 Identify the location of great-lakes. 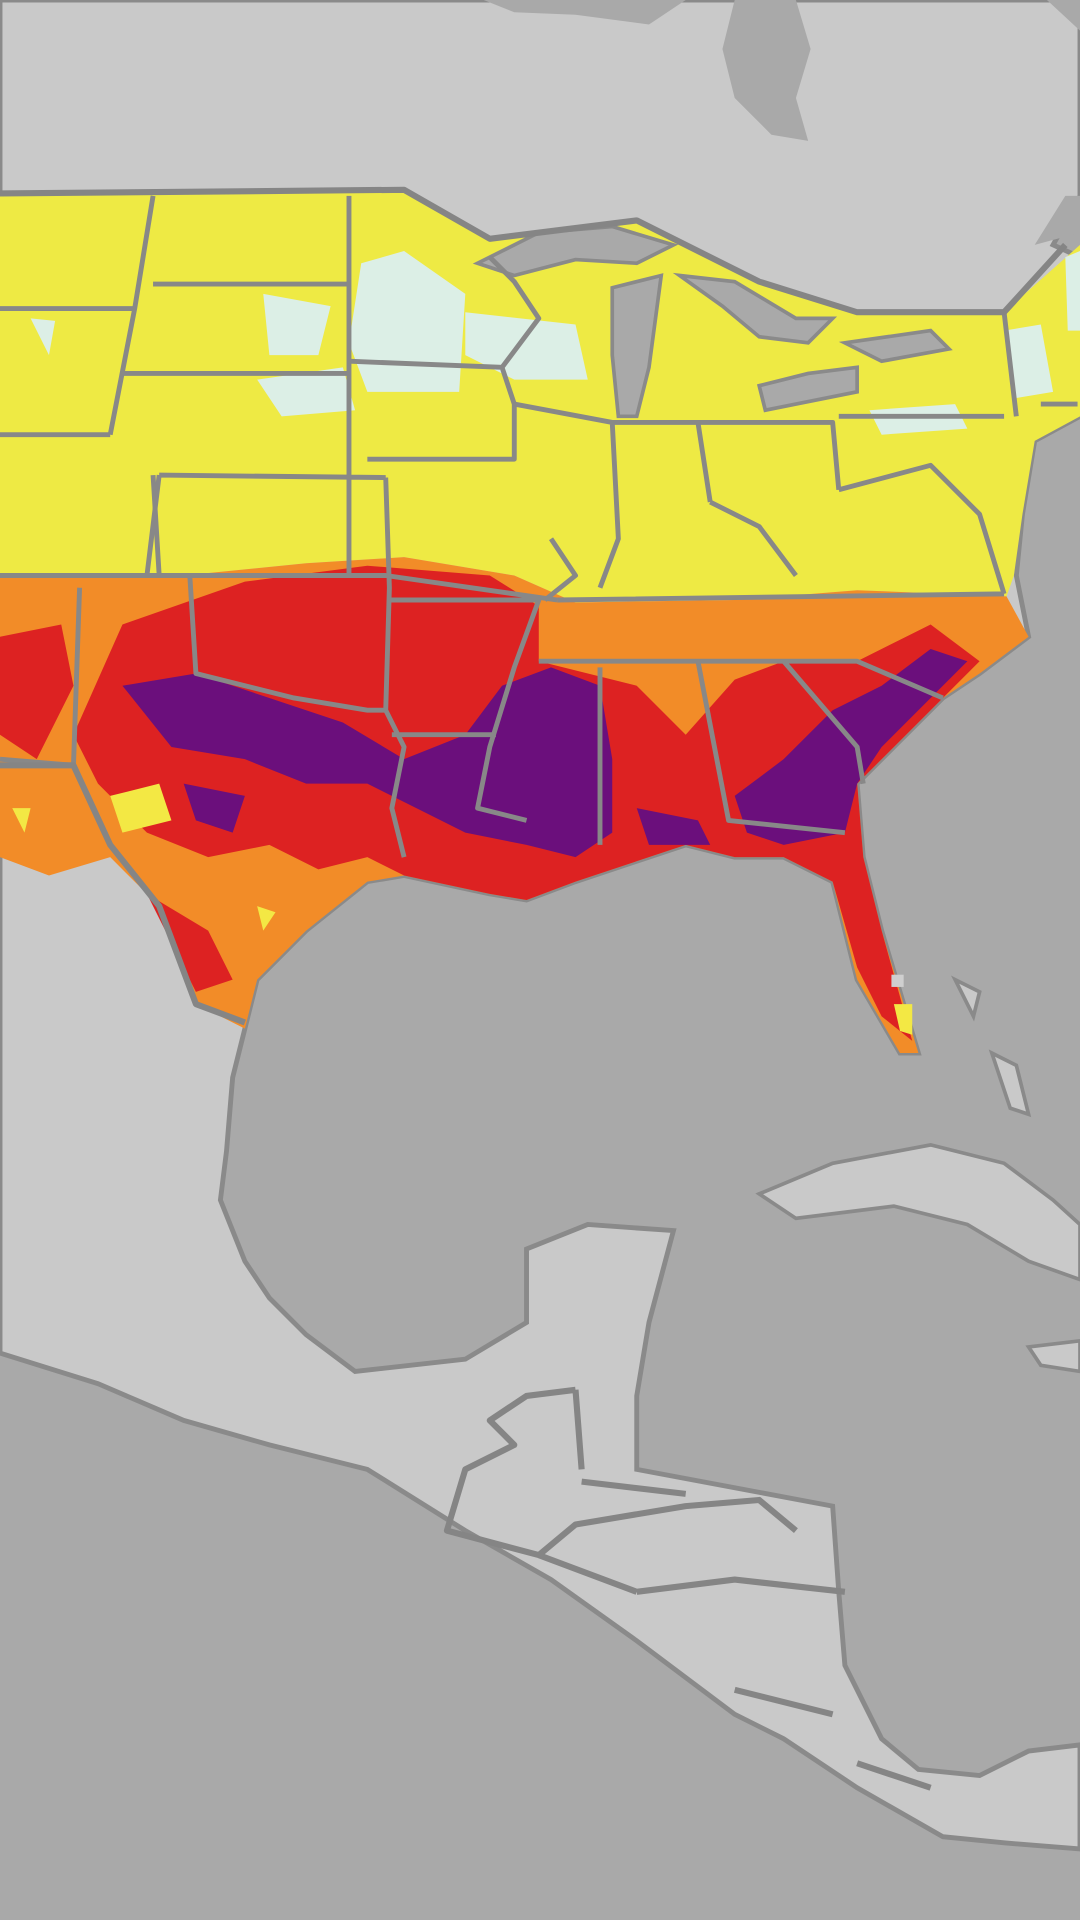
(712, 321).